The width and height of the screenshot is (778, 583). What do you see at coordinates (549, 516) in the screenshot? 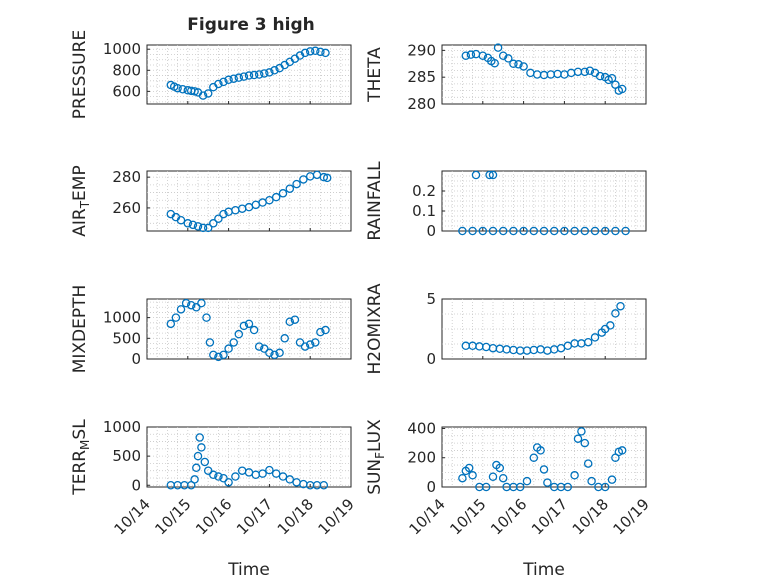
I see `x-tick-label: 10/17` at bounding box center [549, 516].